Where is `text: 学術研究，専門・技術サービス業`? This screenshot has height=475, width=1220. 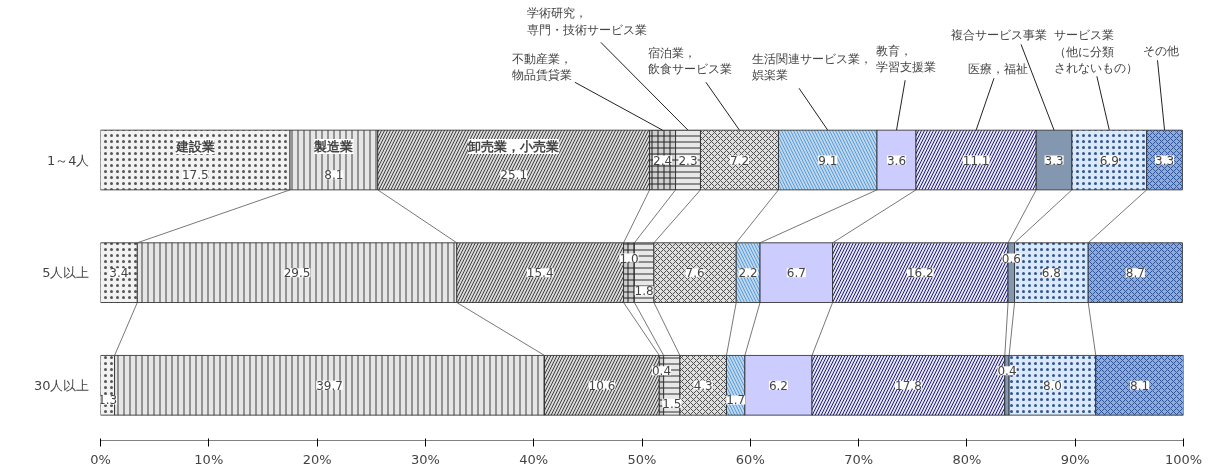 text: 学術研究，専門・技術サービス業 is located at coordinates (587, 21).